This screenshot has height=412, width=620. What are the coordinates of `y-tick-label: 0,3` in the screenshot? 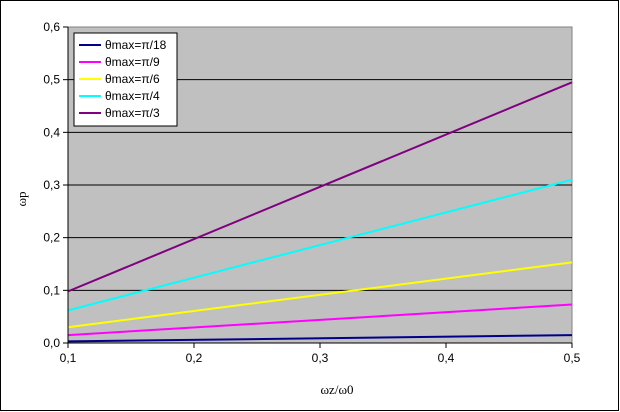 It's located at (51, 185).